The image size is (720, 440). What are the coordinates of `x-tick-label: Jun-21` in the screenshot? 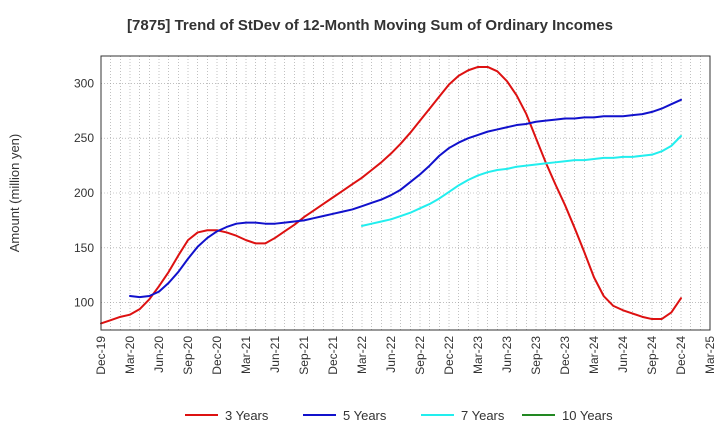 It's located at (275, 354).